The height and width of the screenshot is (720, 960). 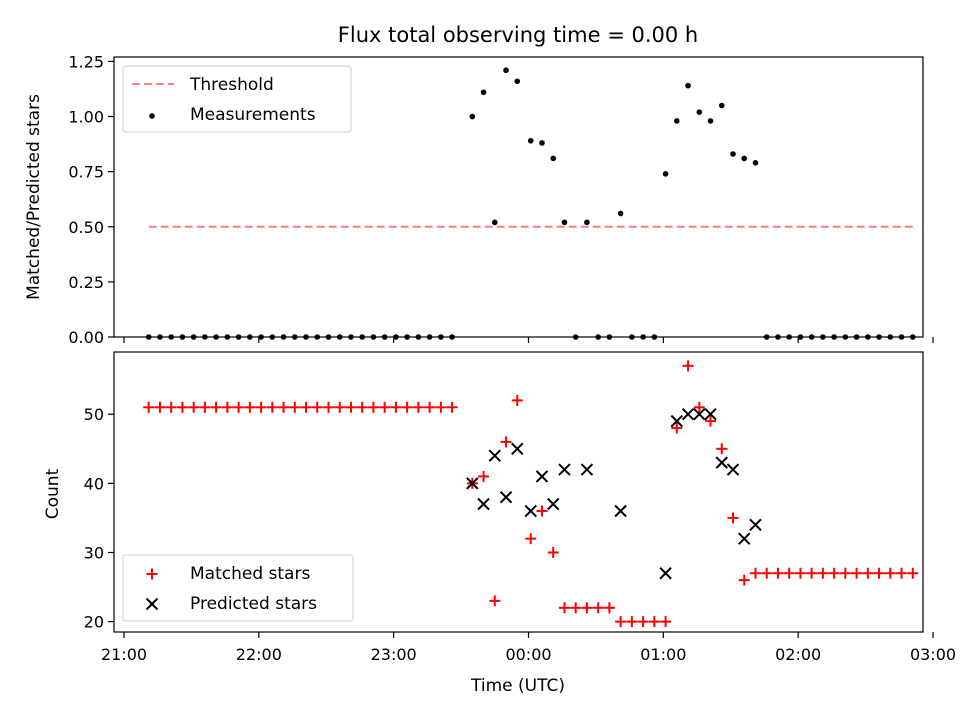 I want to click on bottom-y-tick-label: 30, so click(x=94, y=552).